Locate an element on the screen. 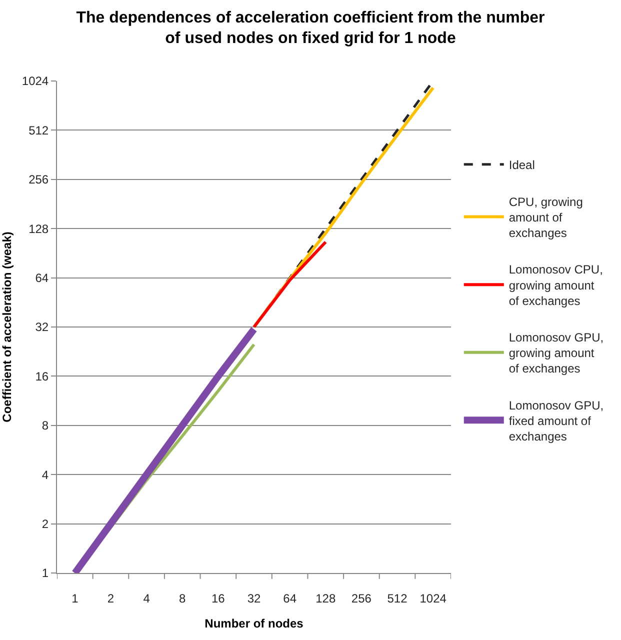 The image size is (621, 640). x-tick-label: 16 is located at coordinates (219, 598).